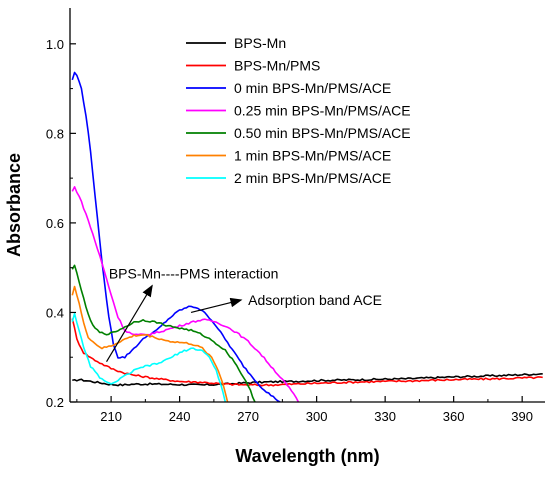  Describe the element at coordinates (385, 416) in the screenshot. I see `x-tick-label: 330` at that location.